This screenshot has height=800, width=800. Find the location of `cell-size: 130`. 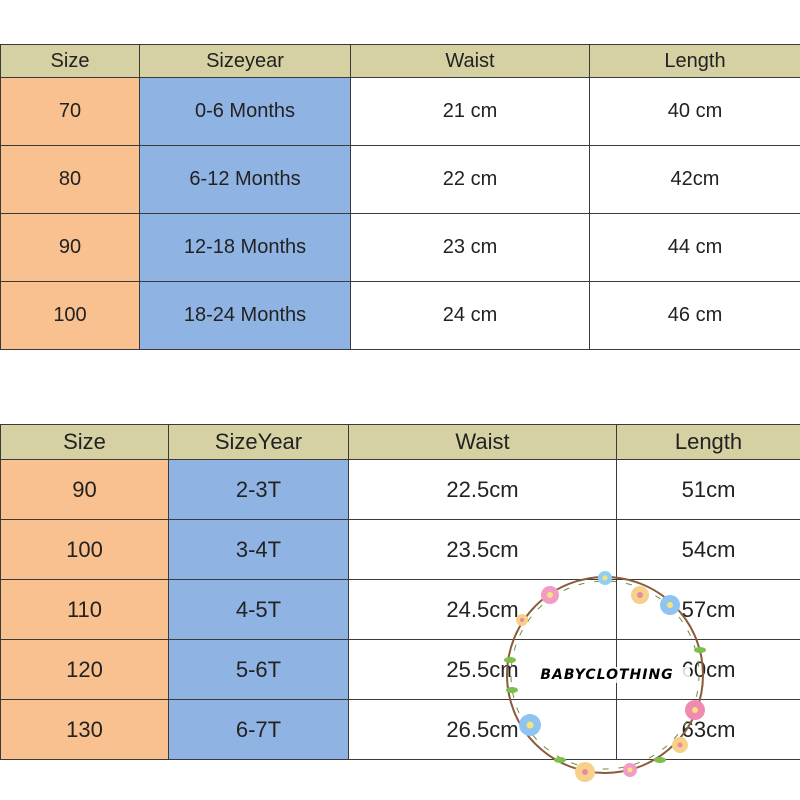

cell-size: 130 is located at coordinates (84, 729).